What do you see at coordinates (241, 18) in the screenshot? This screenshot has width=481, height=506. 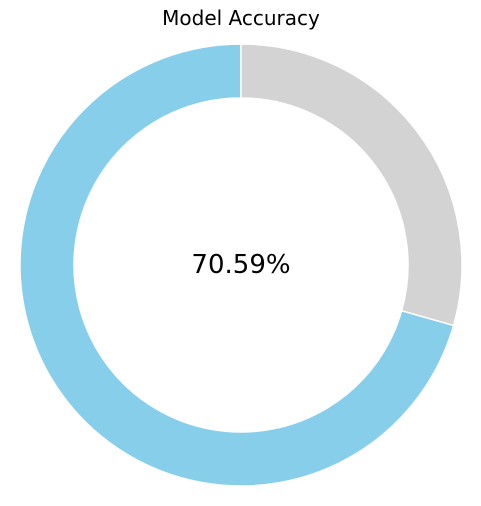 I see `chart-title: Model Accuracy` at bounding box center [241, 18].